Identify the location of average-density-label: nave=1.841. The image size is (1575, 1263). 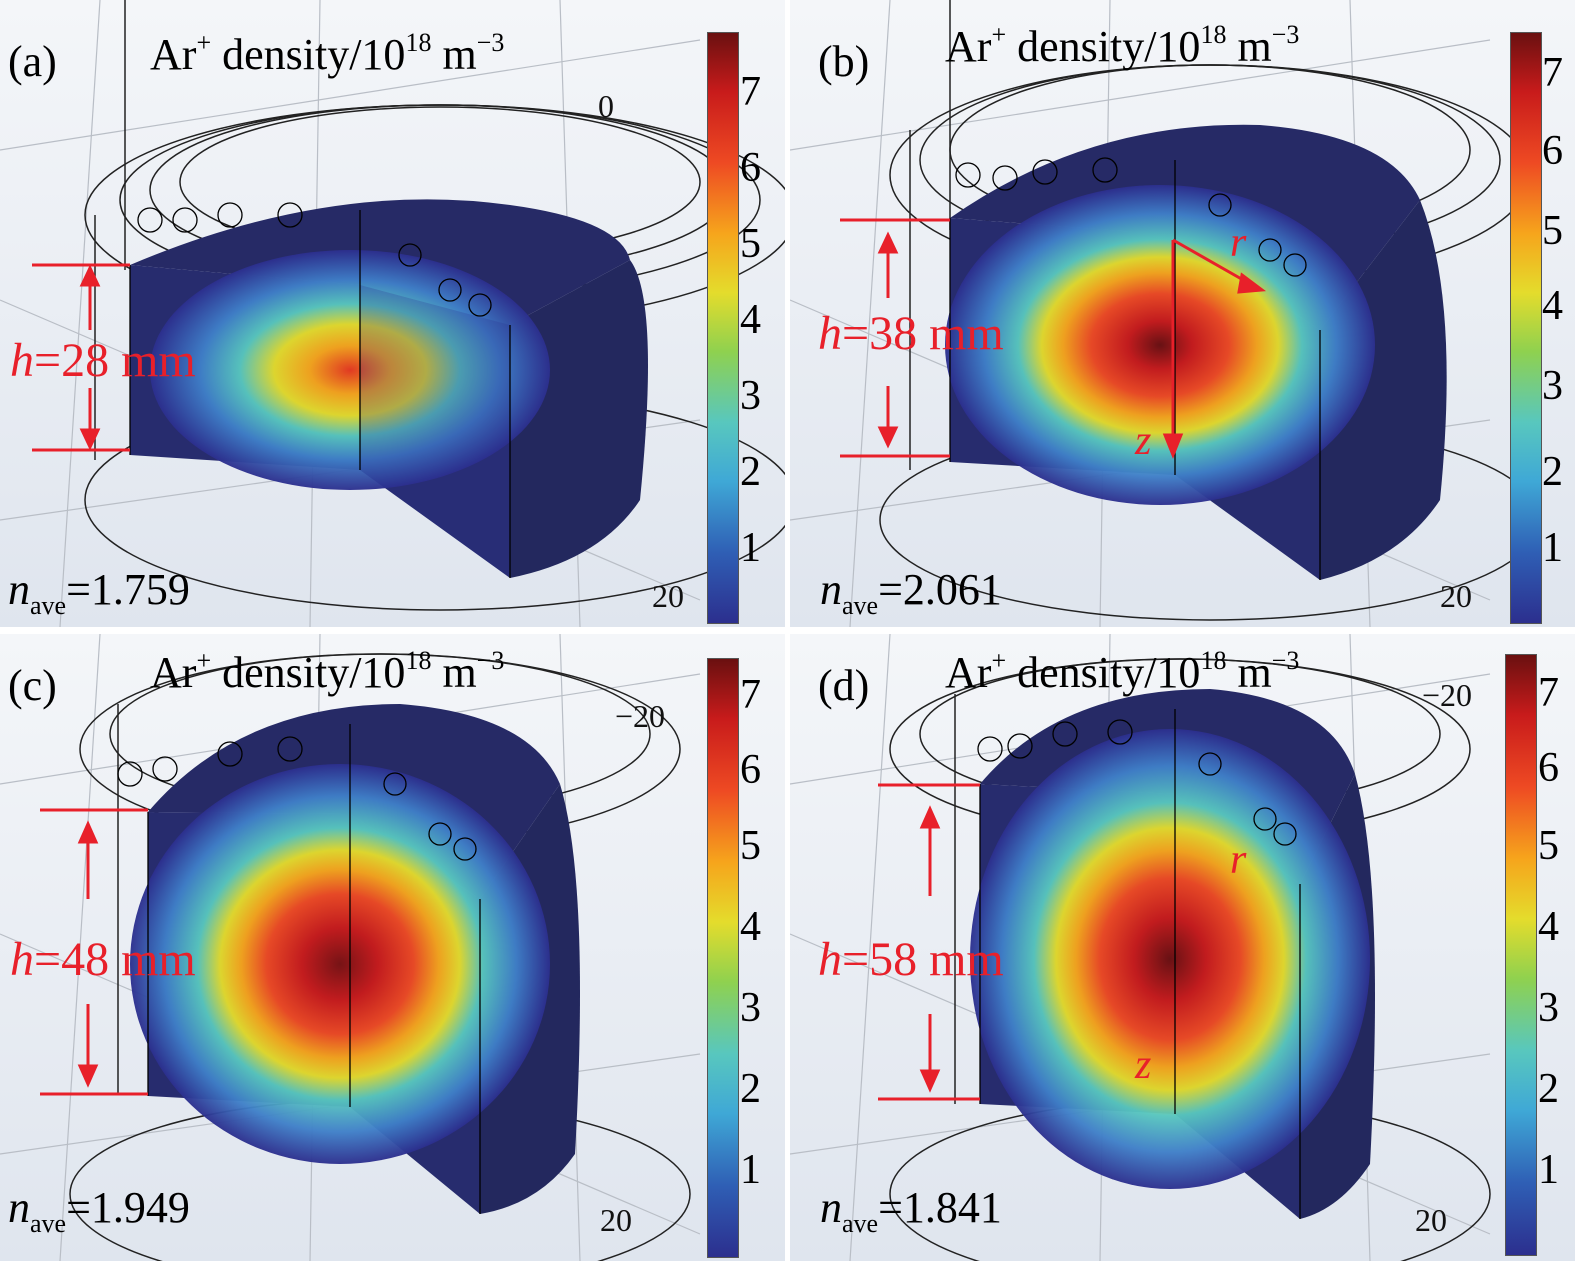
(911, 1211).